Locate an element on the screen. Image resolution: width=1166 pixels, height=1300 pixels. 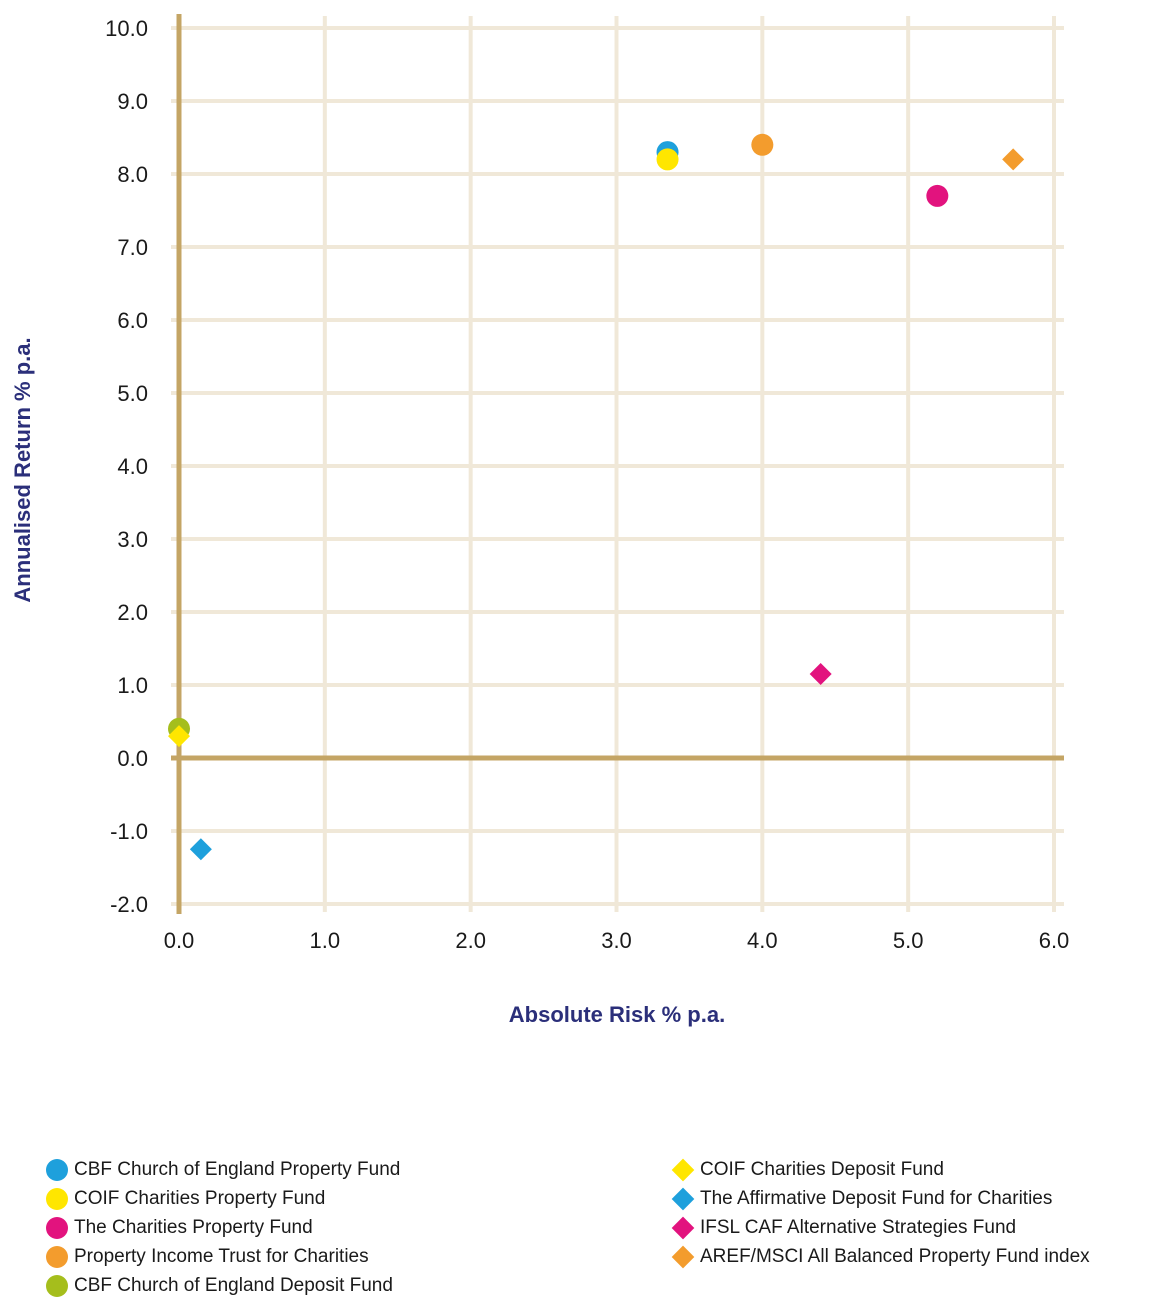
x-tick-label: 4.0 is located at coordinates (762, 940).